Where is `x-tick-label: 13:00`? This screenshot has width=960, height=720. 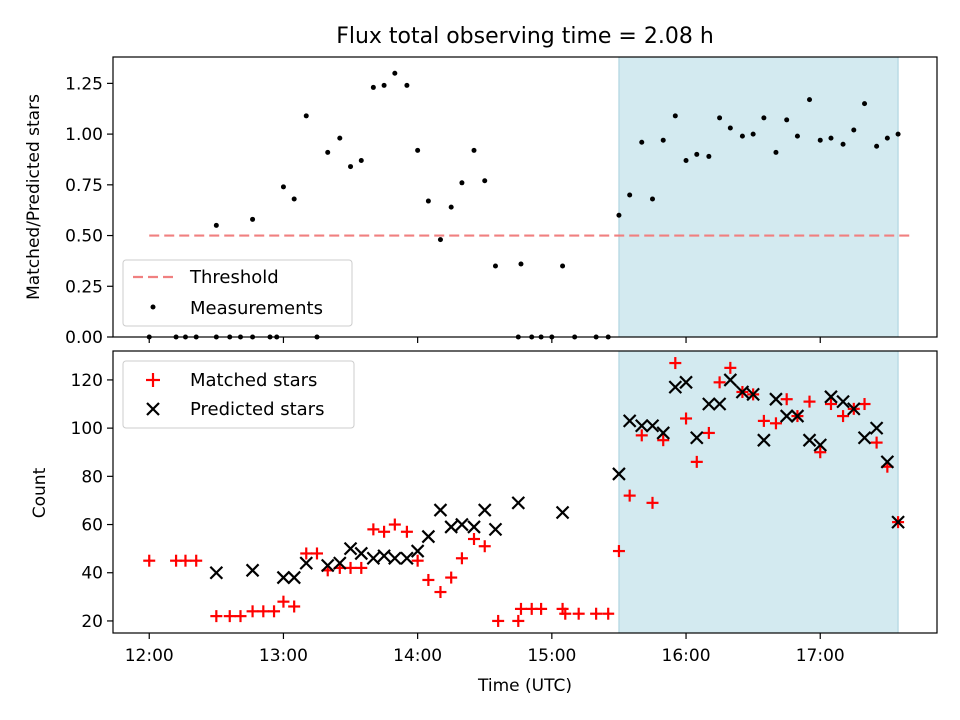
x-tick-label: 13:00 is located at coordinates (283, 656).